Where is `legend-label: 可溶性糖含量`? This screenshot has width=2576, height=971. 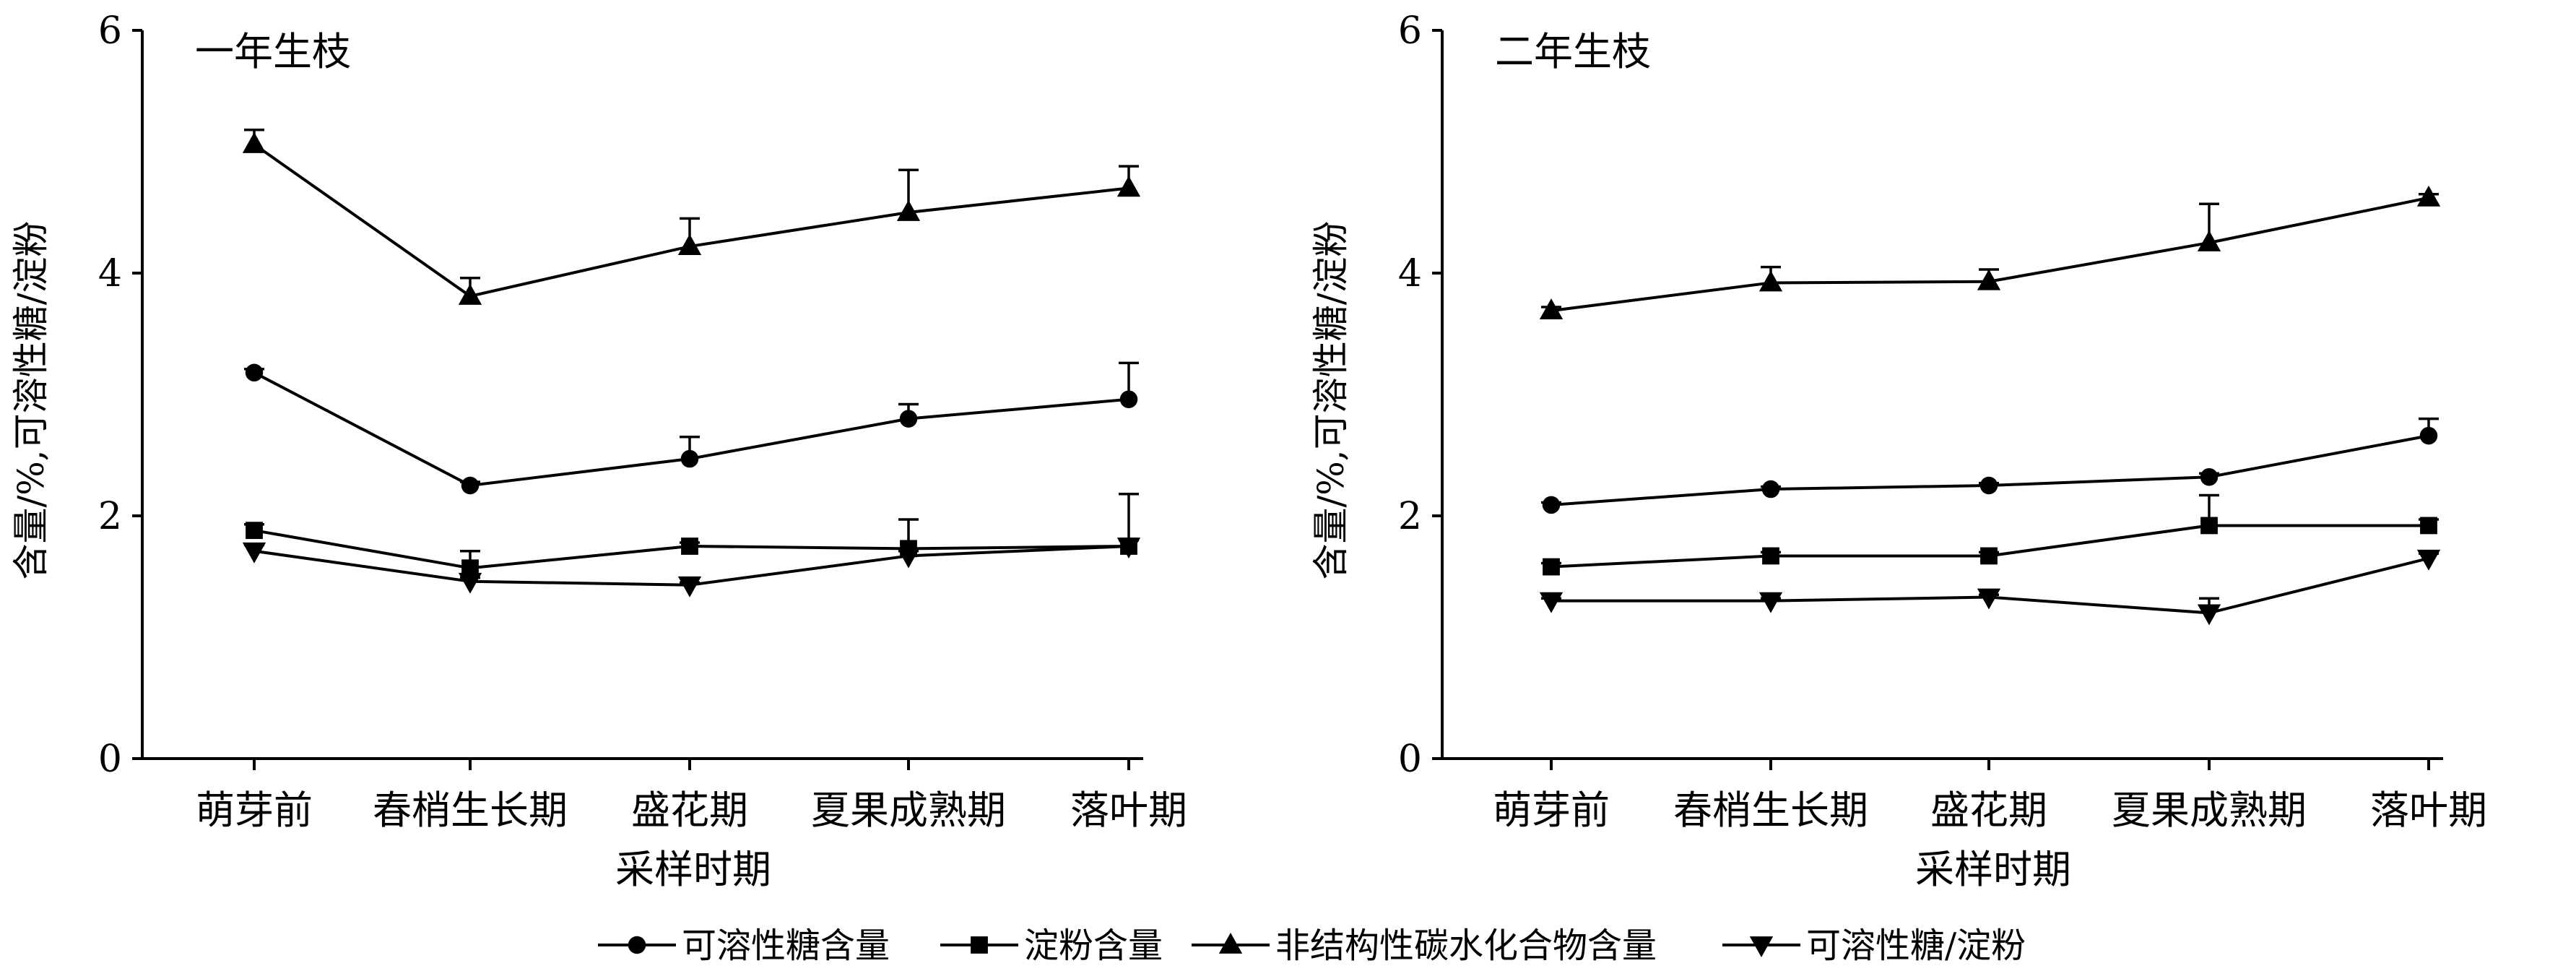
legend-label: 可溶性糖含量 is located at coordinates (786, 945).